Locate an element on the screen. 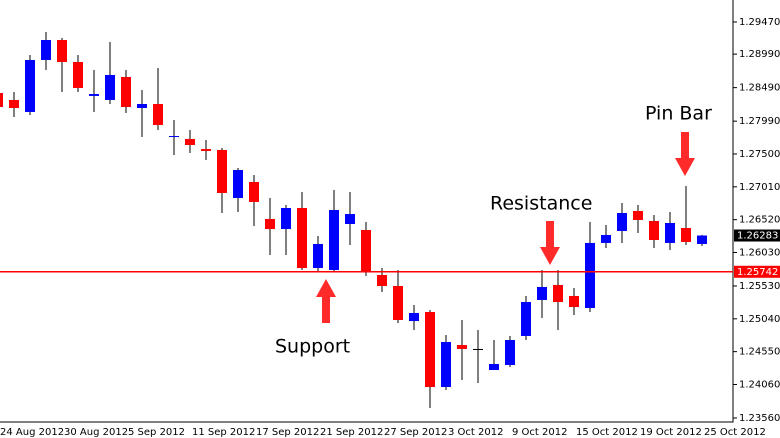 Image resolution: width=780 pixels, height=438 pixels. level-label-box is located at coordinates (757, 271).